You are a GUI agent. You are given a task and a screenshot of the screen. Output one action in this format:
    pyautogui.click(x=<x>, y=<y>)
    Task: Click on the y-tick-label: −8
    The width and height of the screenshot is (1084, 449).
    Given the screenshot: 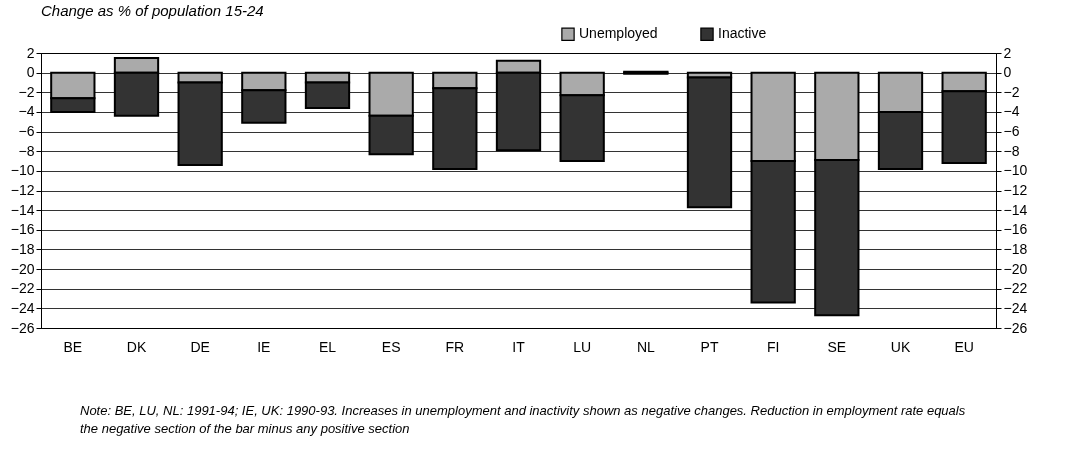 What is the action you would take?
    pyautogui.click(x=26, y=150)
    